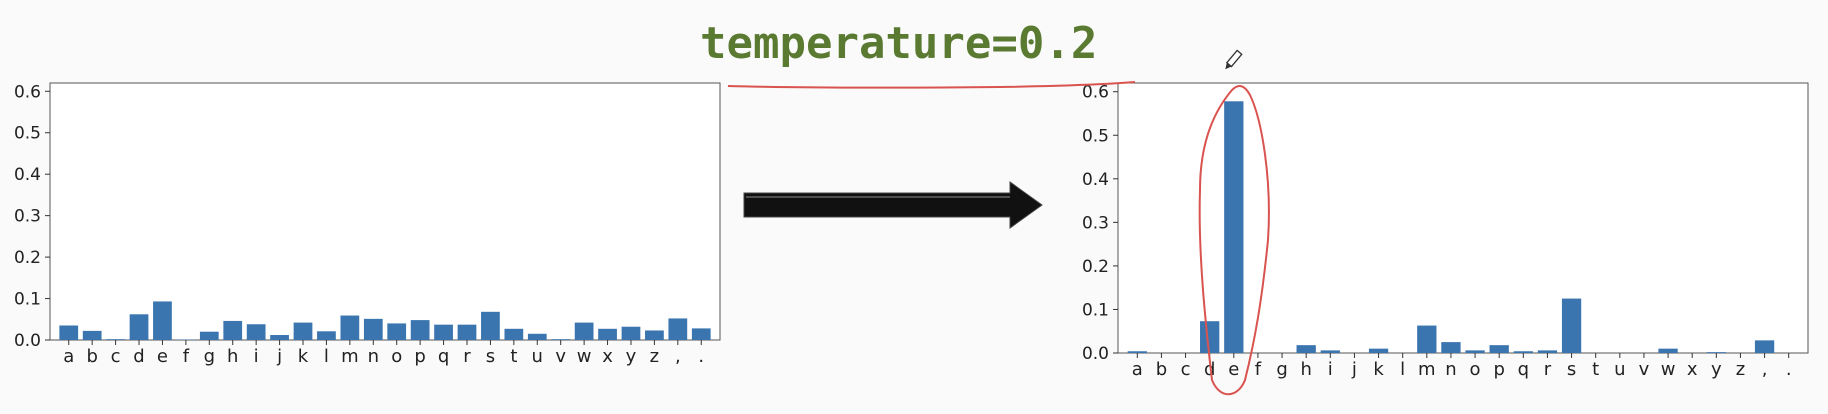 This screenshot has height=414, width=1828. Describe the element at coordinates (1716, 369) in the screenshot. I see `x-tick-label: y` at that location.